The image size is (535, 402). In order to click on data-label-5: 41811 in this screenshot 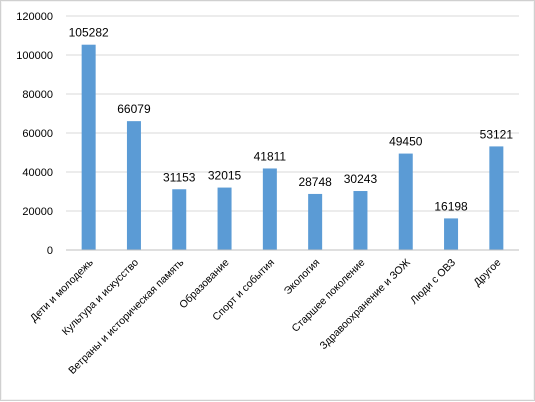, I will do `click(270, 156)`.